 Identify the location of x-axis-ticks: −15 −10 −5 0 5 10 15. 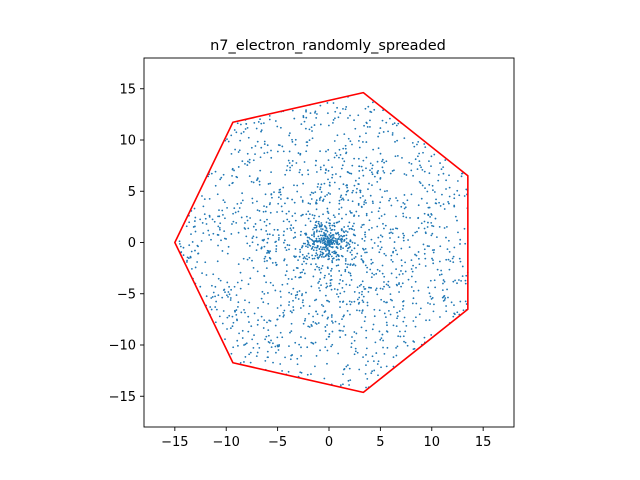
(326, 438).